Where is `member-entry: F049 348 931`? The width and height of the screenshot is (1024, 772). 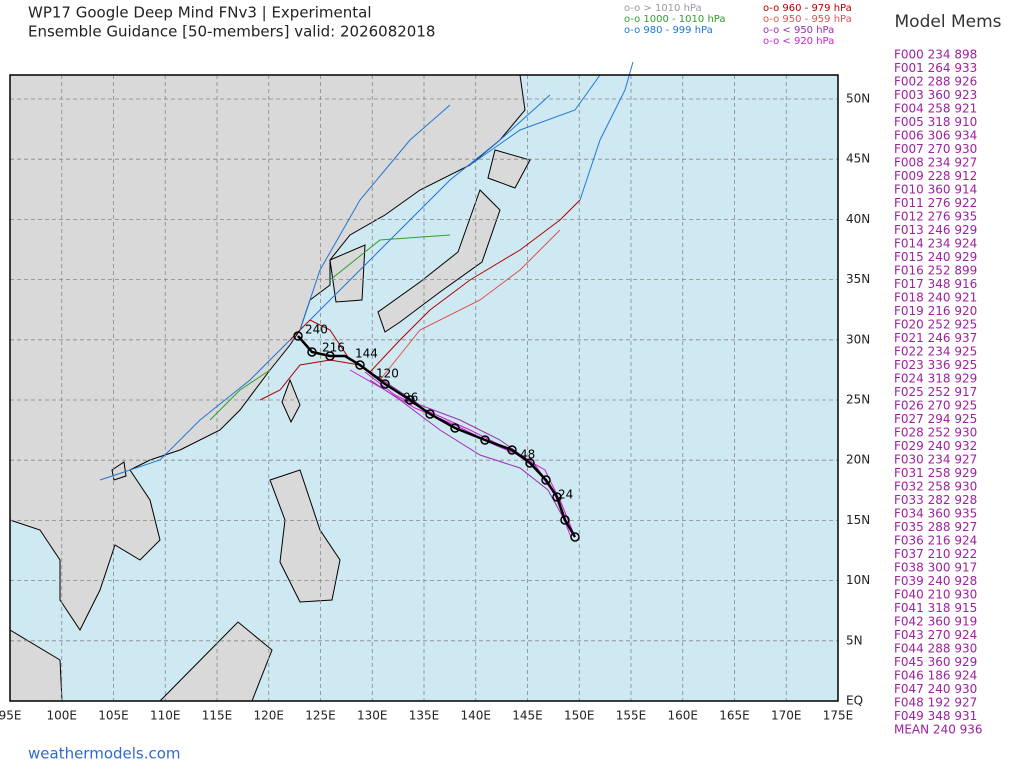
member-entry: F049 348 931 is located at coordinates (935, 716).